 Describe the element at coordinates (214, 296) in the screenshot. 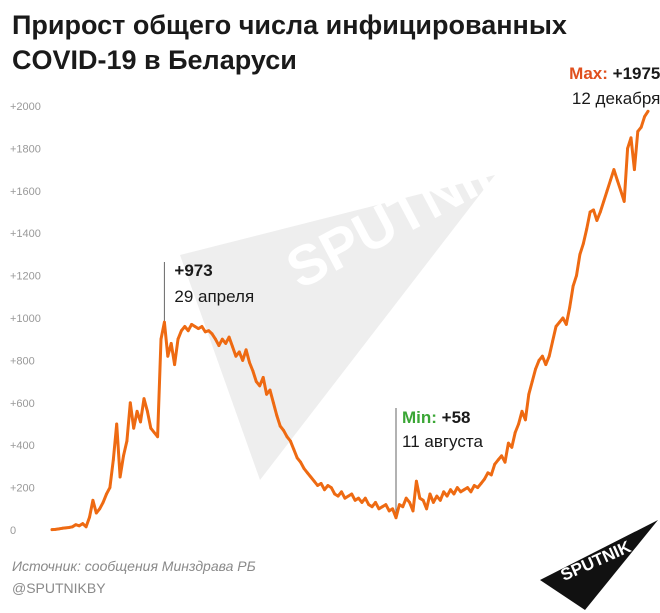

I see `annotation-date-peak: 29 апреля` at that location.